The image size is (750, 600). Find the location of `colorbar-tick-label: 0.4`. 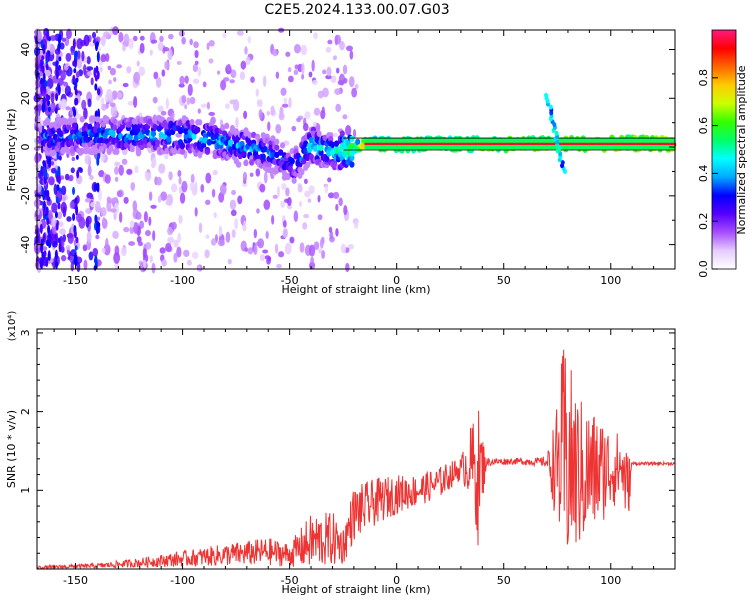

colorbar-tick-label: 0.4 is located at coordinates (703, 174).